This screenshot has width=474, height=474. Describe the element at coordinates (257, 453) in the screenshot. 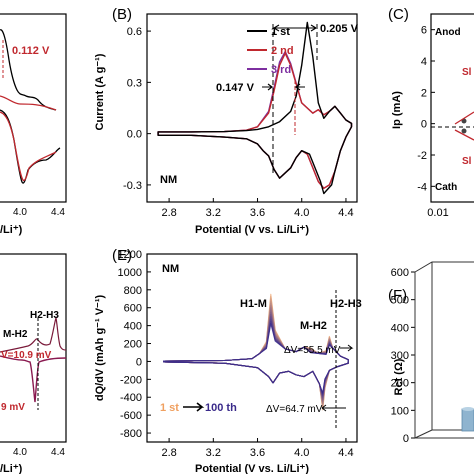

I see `panel-e-xtick-label: 3.6` at that location.